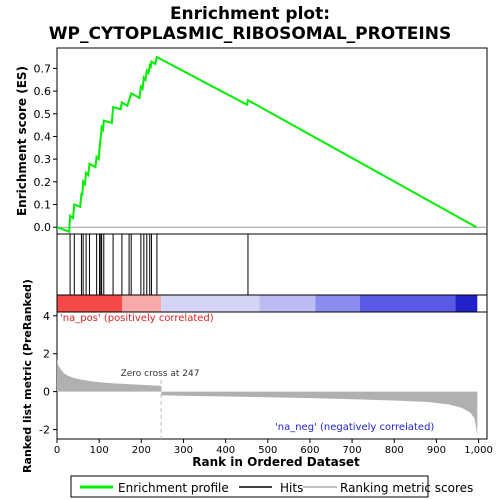 The height and width of the screenshot is (500, 500). Describe the element at coordinates (43, 91) in the screenshot. I see `es-y-tick-label: 0.6` at that location.